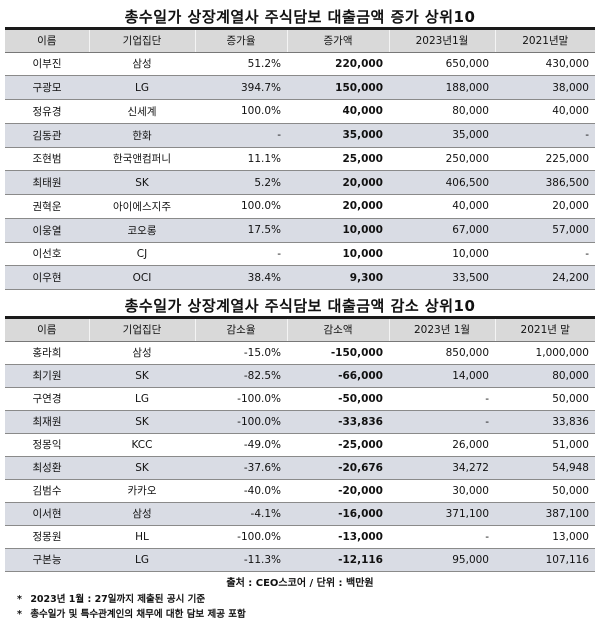 This screenshot has width=600, height=622. What do you see at coordinates (442, 230) in the screenshot?
I see `cell-2023: 67,000` at bounding box center [442, 230].